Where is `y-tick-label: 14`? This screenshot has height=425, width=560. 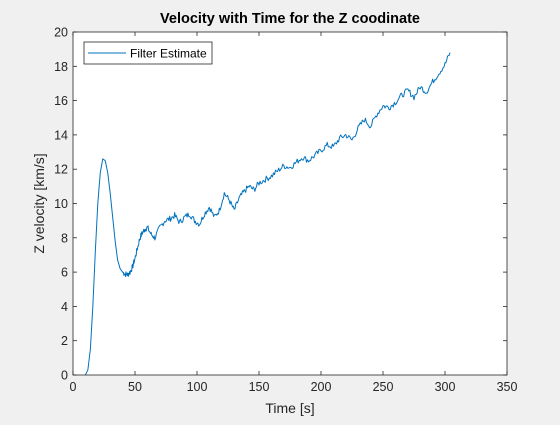 y-tick-label: 14 is located at coordinates (61, 135).